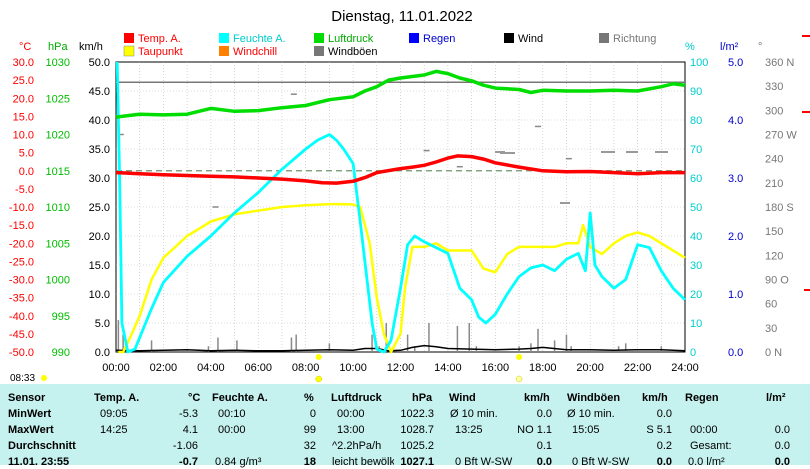  What do you see at coordinates (61, 353) in the screenshot?
I see `pressure-tick-label: 990` at bounding box center [61, 353].